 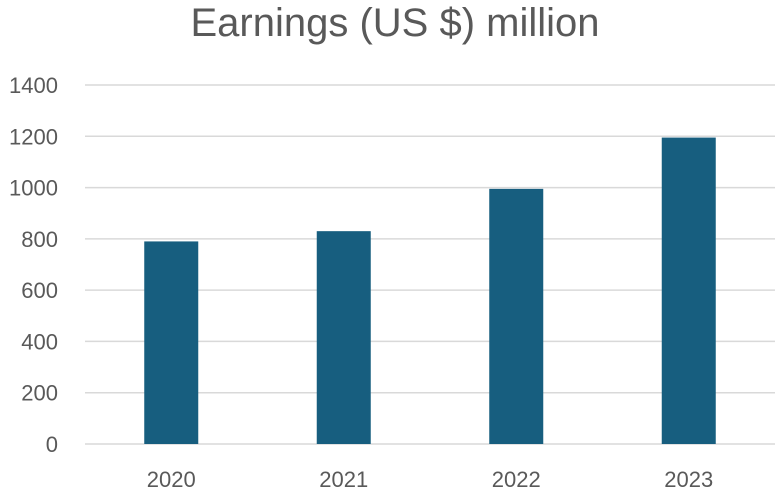 What do you see at coordinates (39, 393) in the screenshot?
I see `y-tick-label: 200` at bounding box center [39, 393].